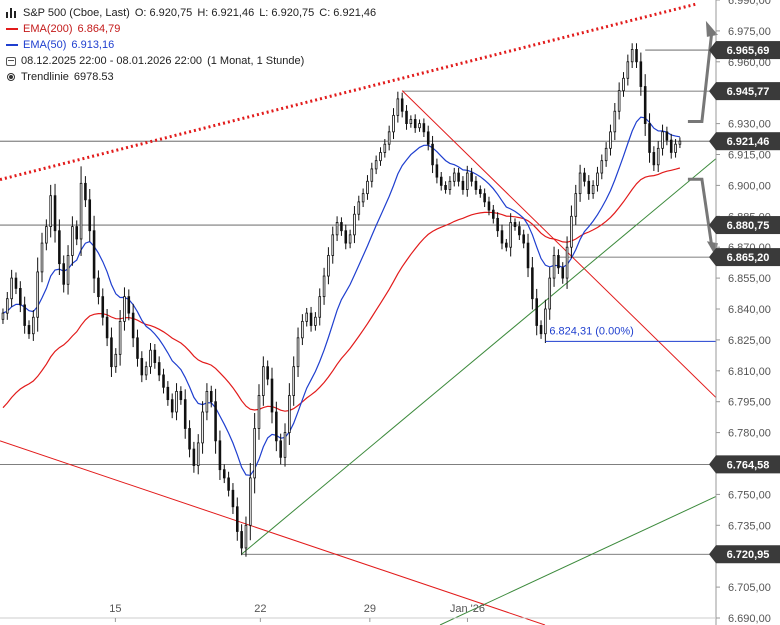 This screenshot has width=780, height=625. Describe the element at coordinates (93, 77) in the screenshot. I see `legend-trend-value: 6978.53` at that location.